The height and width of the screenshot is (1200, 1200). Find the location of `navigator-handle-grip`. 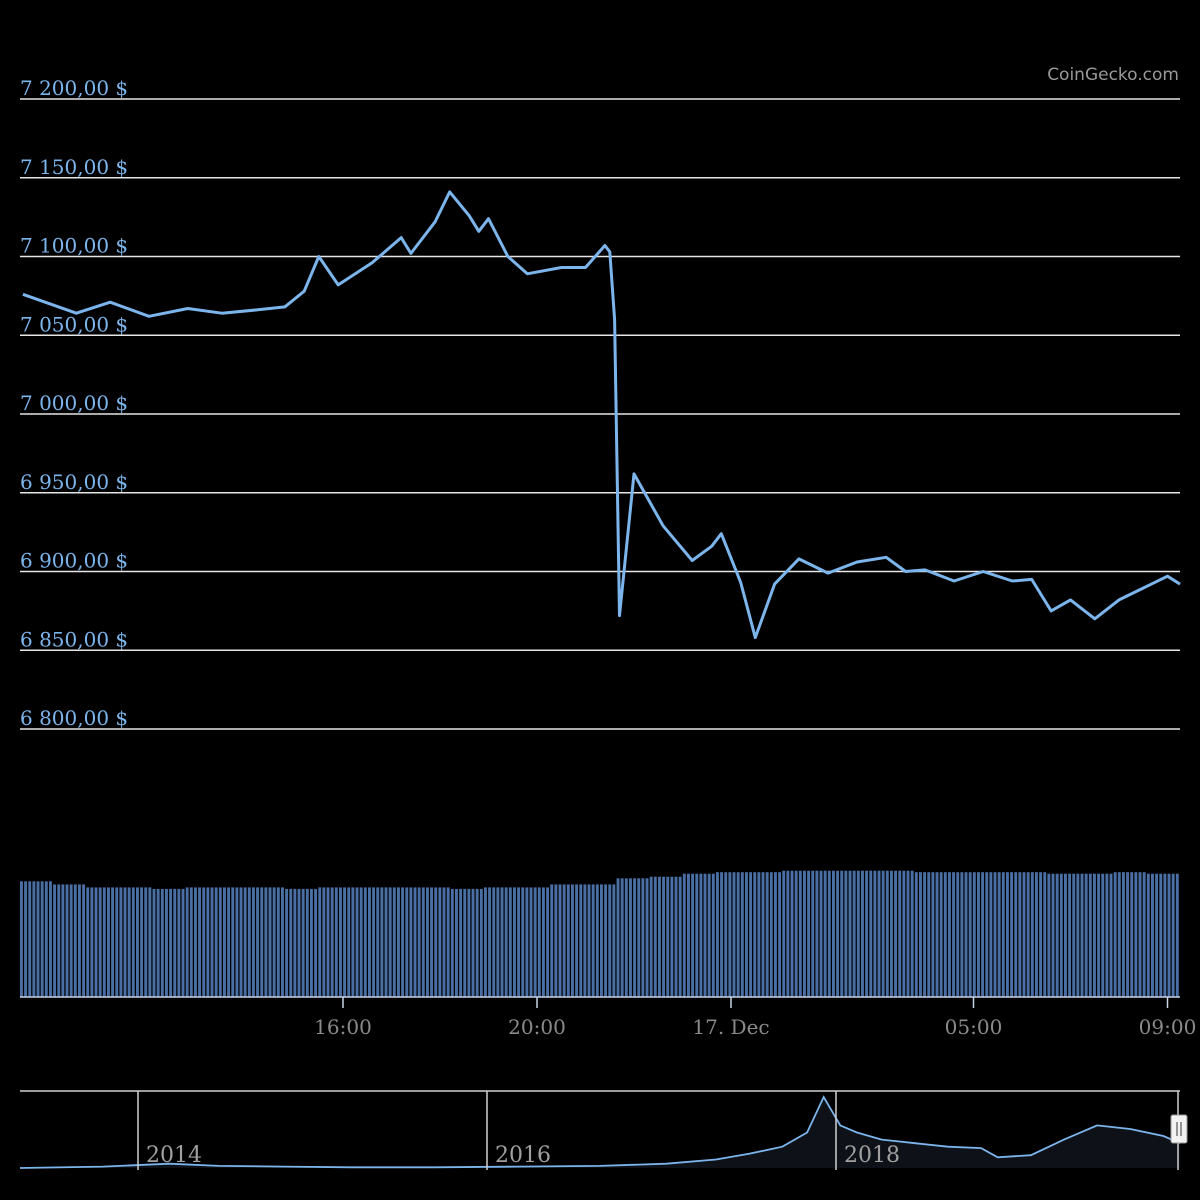

navigator-handle-grip is located at coordinates (1179, 1129).